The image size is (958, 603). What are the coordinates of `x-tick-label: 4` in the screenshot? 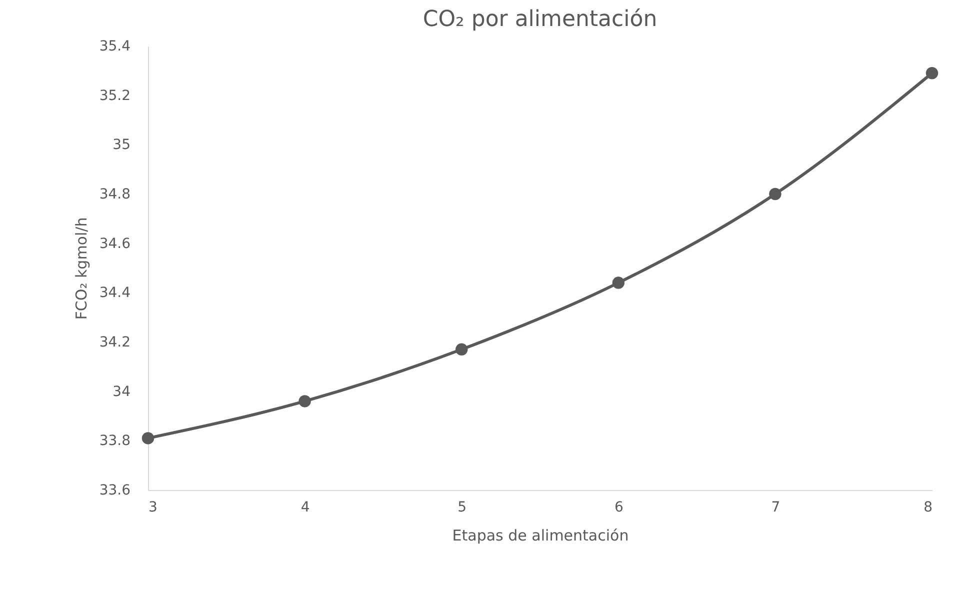 It's located at (305, 508).